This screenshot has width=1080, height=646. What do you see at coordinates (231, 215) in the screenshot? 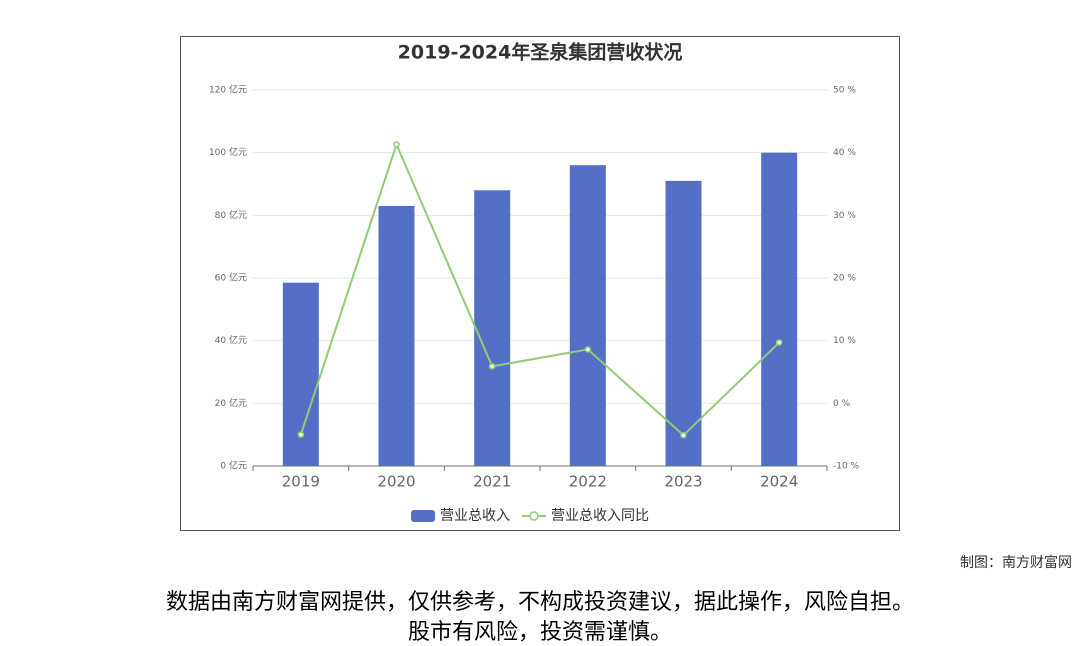
I see `y-tick-label: 80 亿元` at bounding box center [231, 215].